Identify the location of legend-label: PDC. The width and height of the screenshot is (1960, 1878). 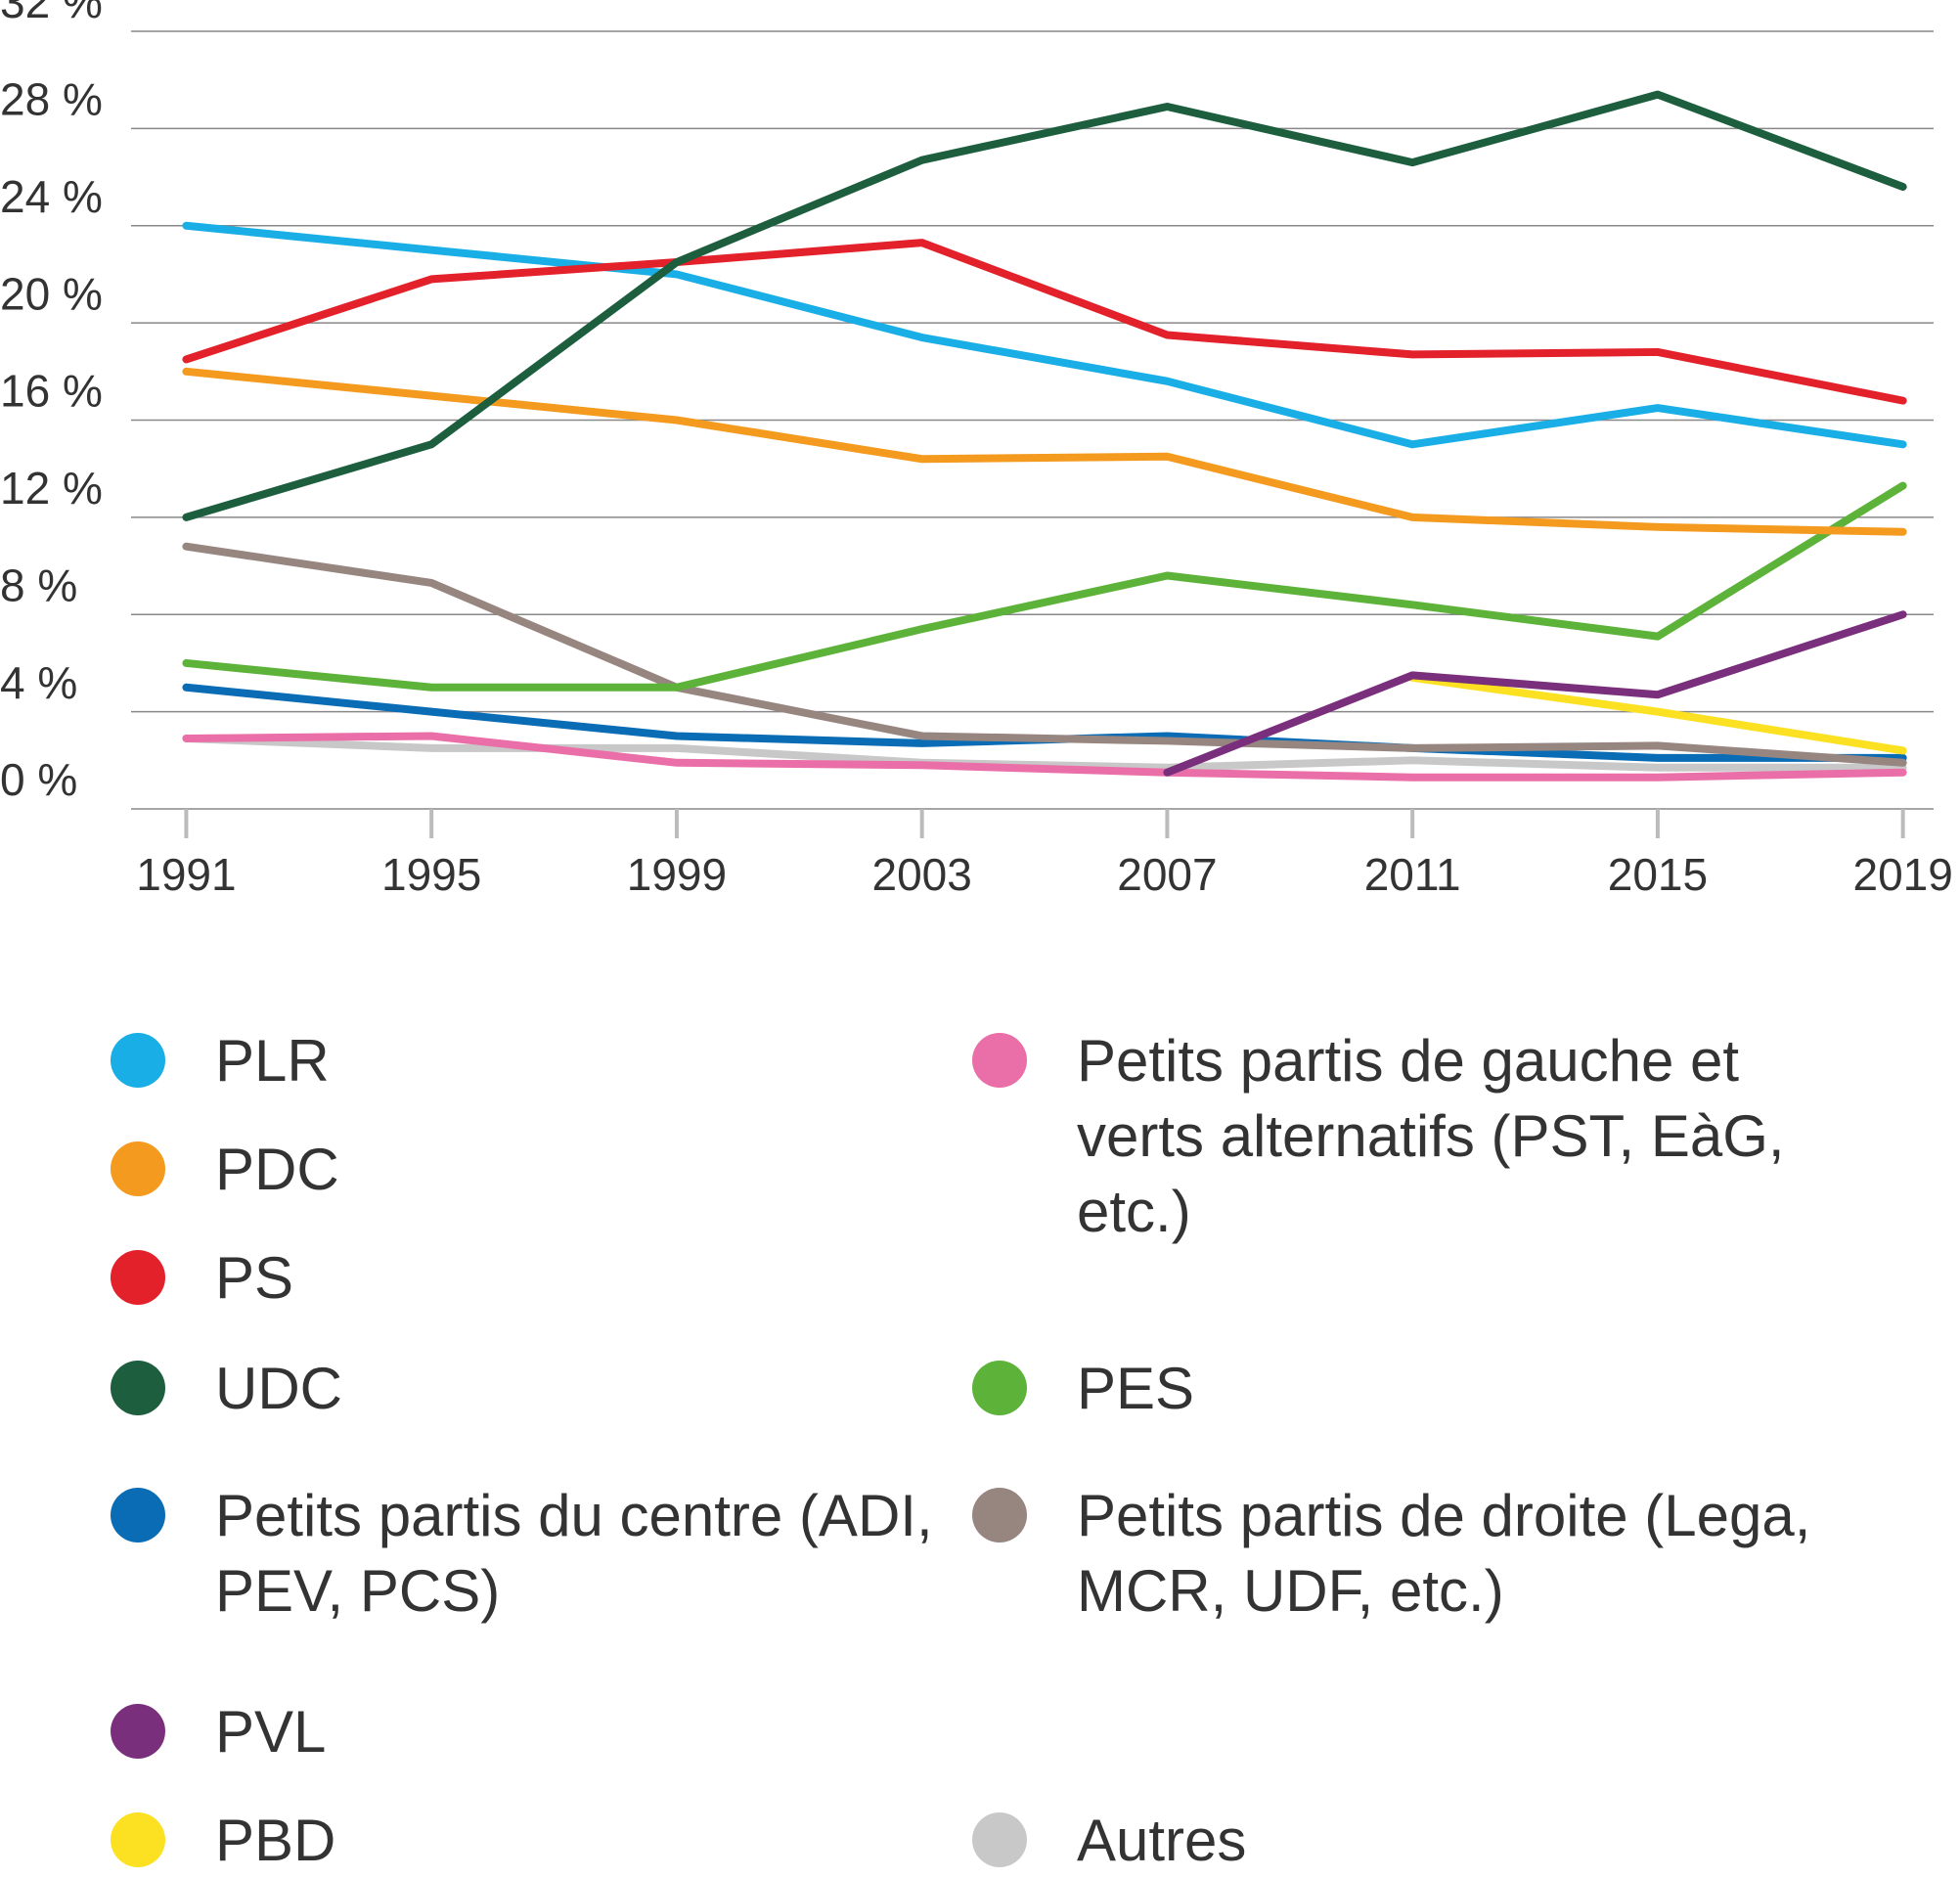
(277, 1169).